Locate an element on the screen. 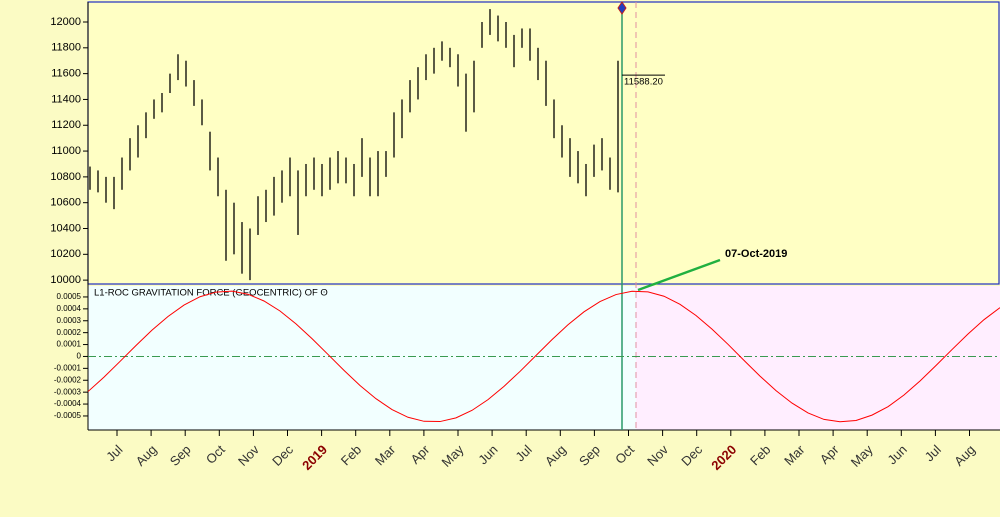  y-tick-label: 0.0002 is located at coordinates (69, 332).